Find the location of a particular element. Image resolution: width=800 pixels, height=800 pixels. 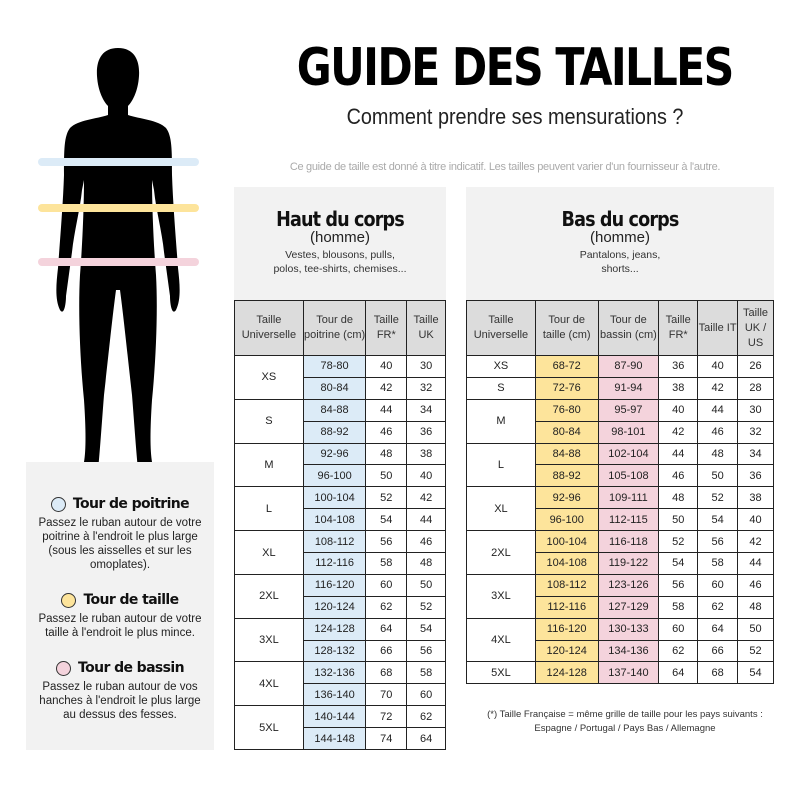

table-row: 5XL 124-128 137-140 64 68 54 is located at coordinates (620, 673).